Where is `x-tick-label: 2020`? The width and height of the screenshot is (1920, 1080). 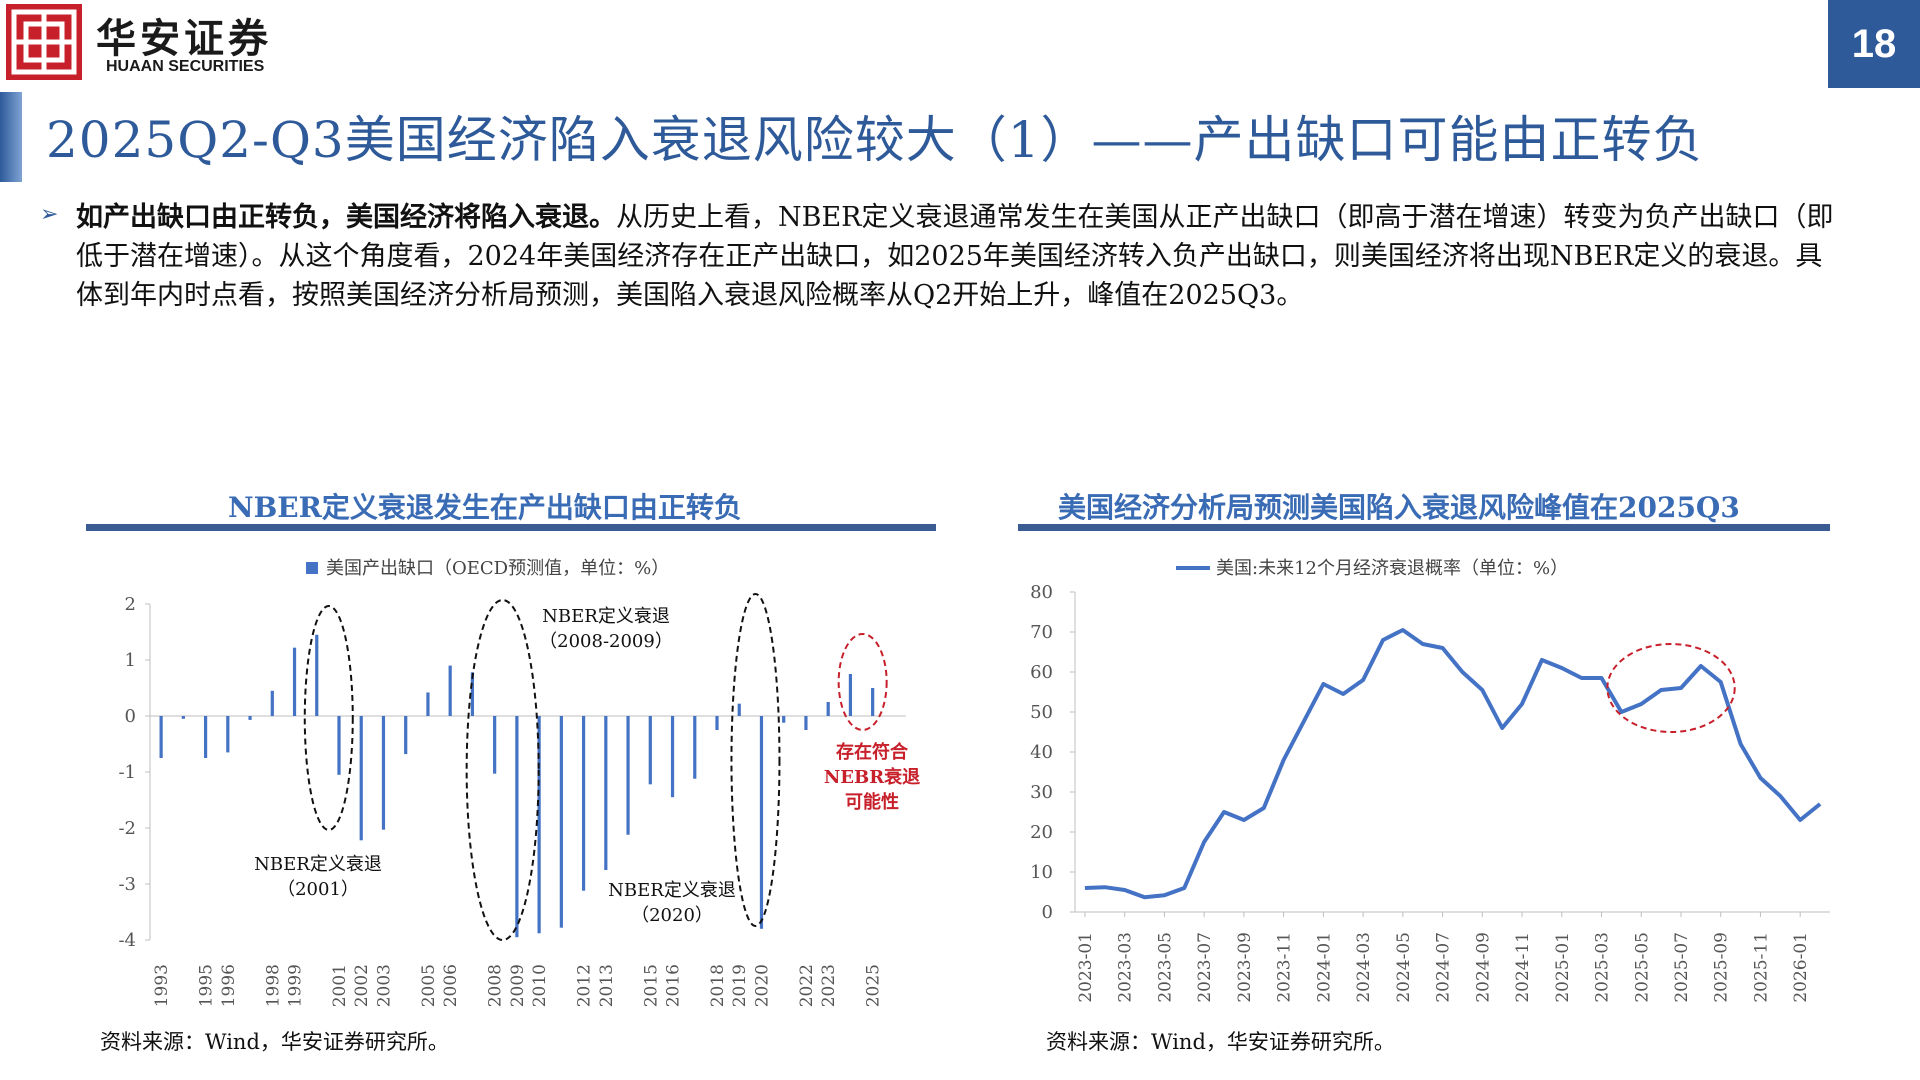 x-tick-label: 2020 is located at coordinates (762, 985).